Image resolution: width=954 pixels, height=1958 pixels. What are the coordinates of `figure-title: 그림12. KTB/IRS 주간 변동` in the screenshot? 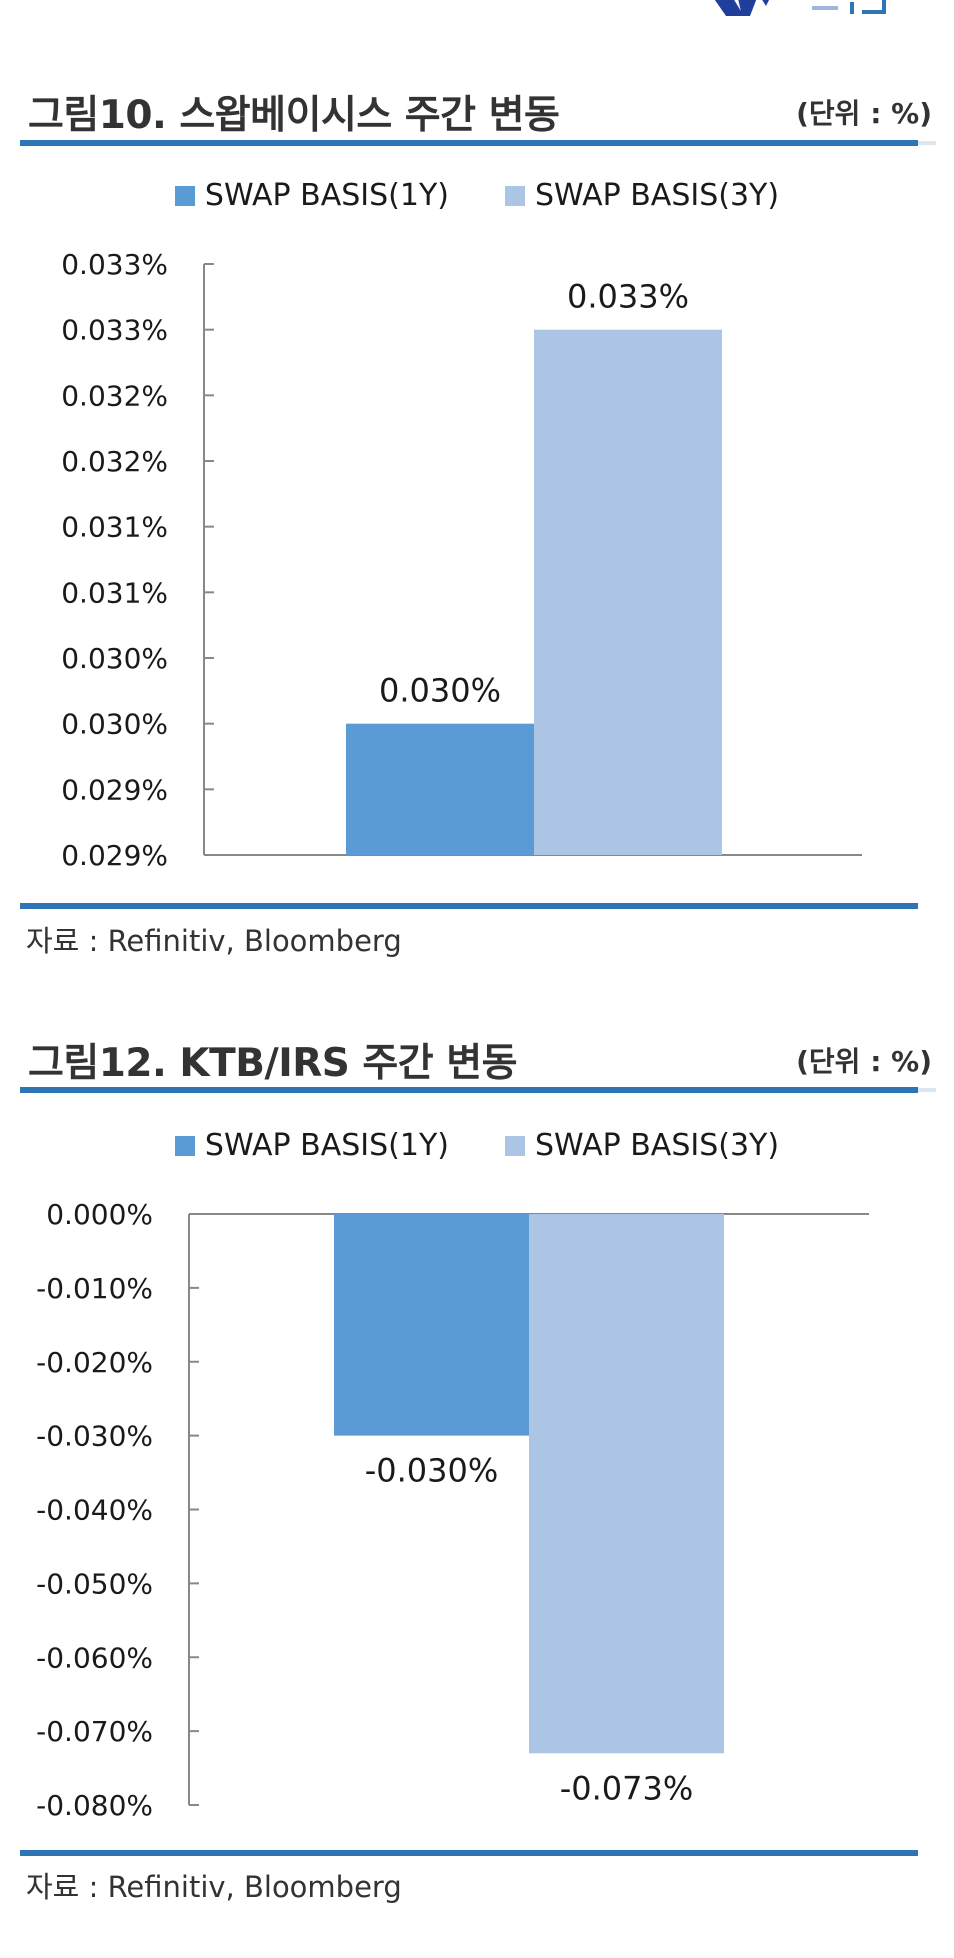 It's located at (273, 1063).